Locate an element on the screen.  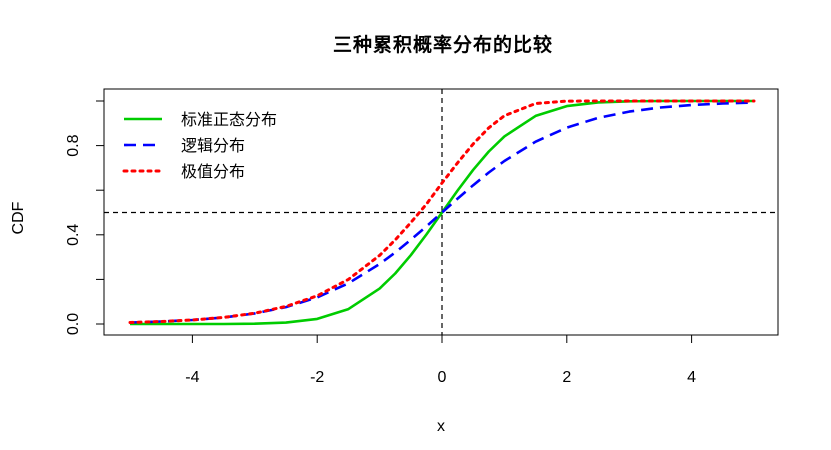
x-tick-label: -4 is located at coordinates (192, 377).